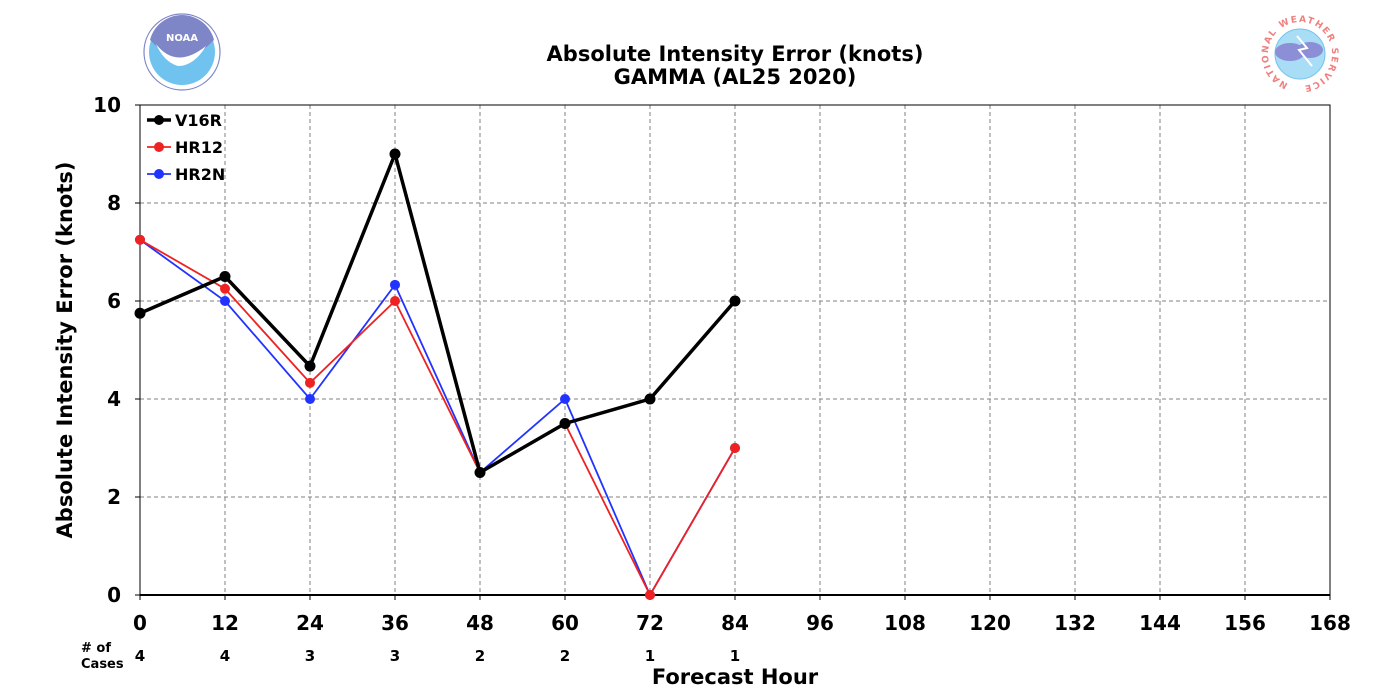 The height and width of the screenshot is (700, 1400). What do you see at coordinates (735, 54) in the screenshot?
I see `chart-title: Absolute Intensity Error (knots)` at bounding box center [735, 54].